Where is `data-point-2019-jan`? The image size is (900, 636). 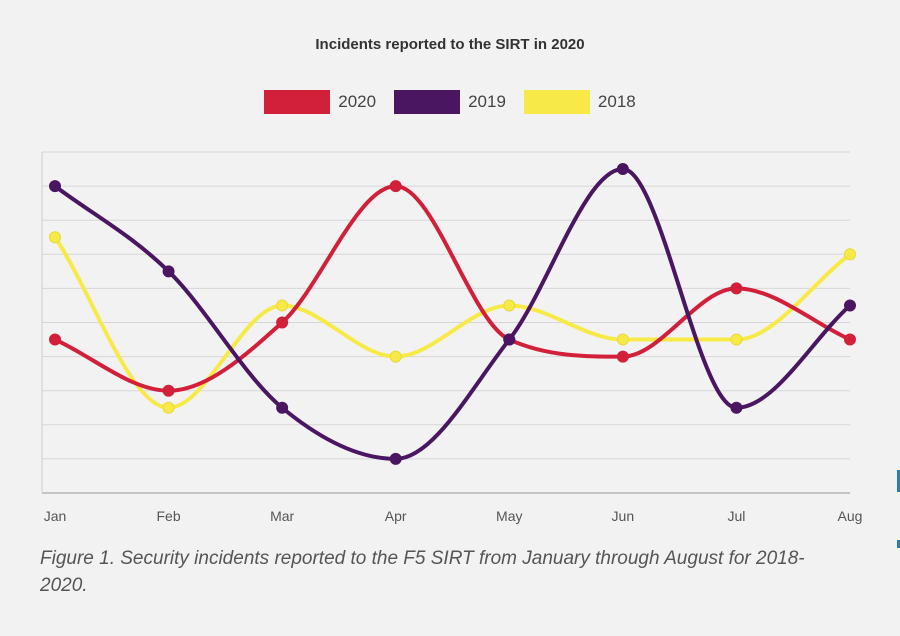
data-point-2019-jan is located at coordinates (55, 186).